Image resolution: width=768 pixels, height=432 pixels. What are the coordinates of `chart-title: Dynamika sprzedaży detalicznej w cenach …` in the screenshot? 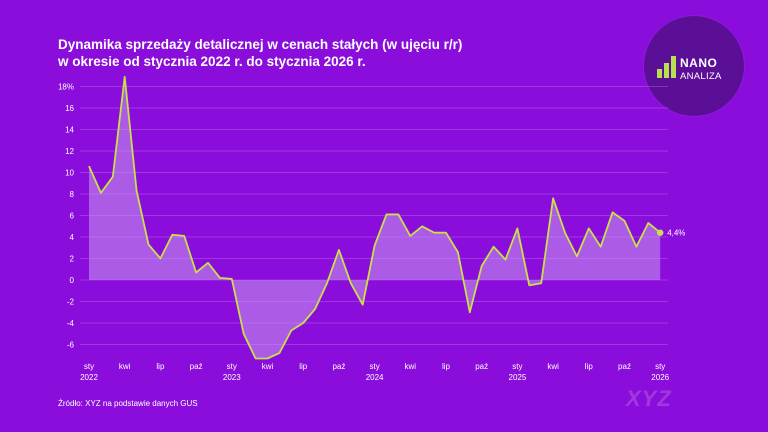 It's located at (260, 53).